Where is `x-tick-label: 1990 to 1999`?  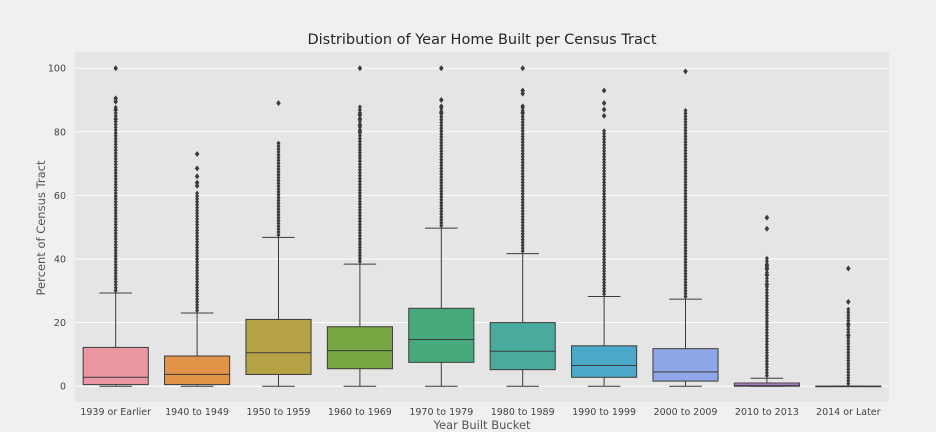 x-tick-label: 1990 to 1999 is located at coordinates (604, 412).